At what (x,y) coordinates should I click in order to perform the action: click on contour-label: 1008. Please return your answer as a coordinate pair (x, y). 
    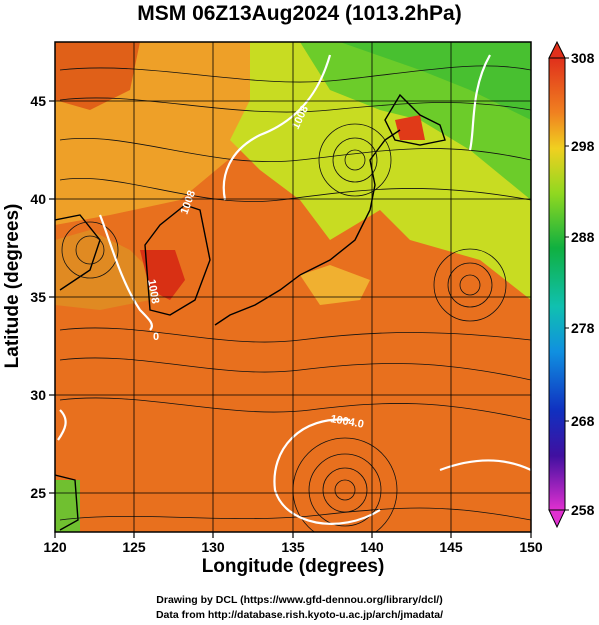
    Looking at the image, I should click on (153, 291).